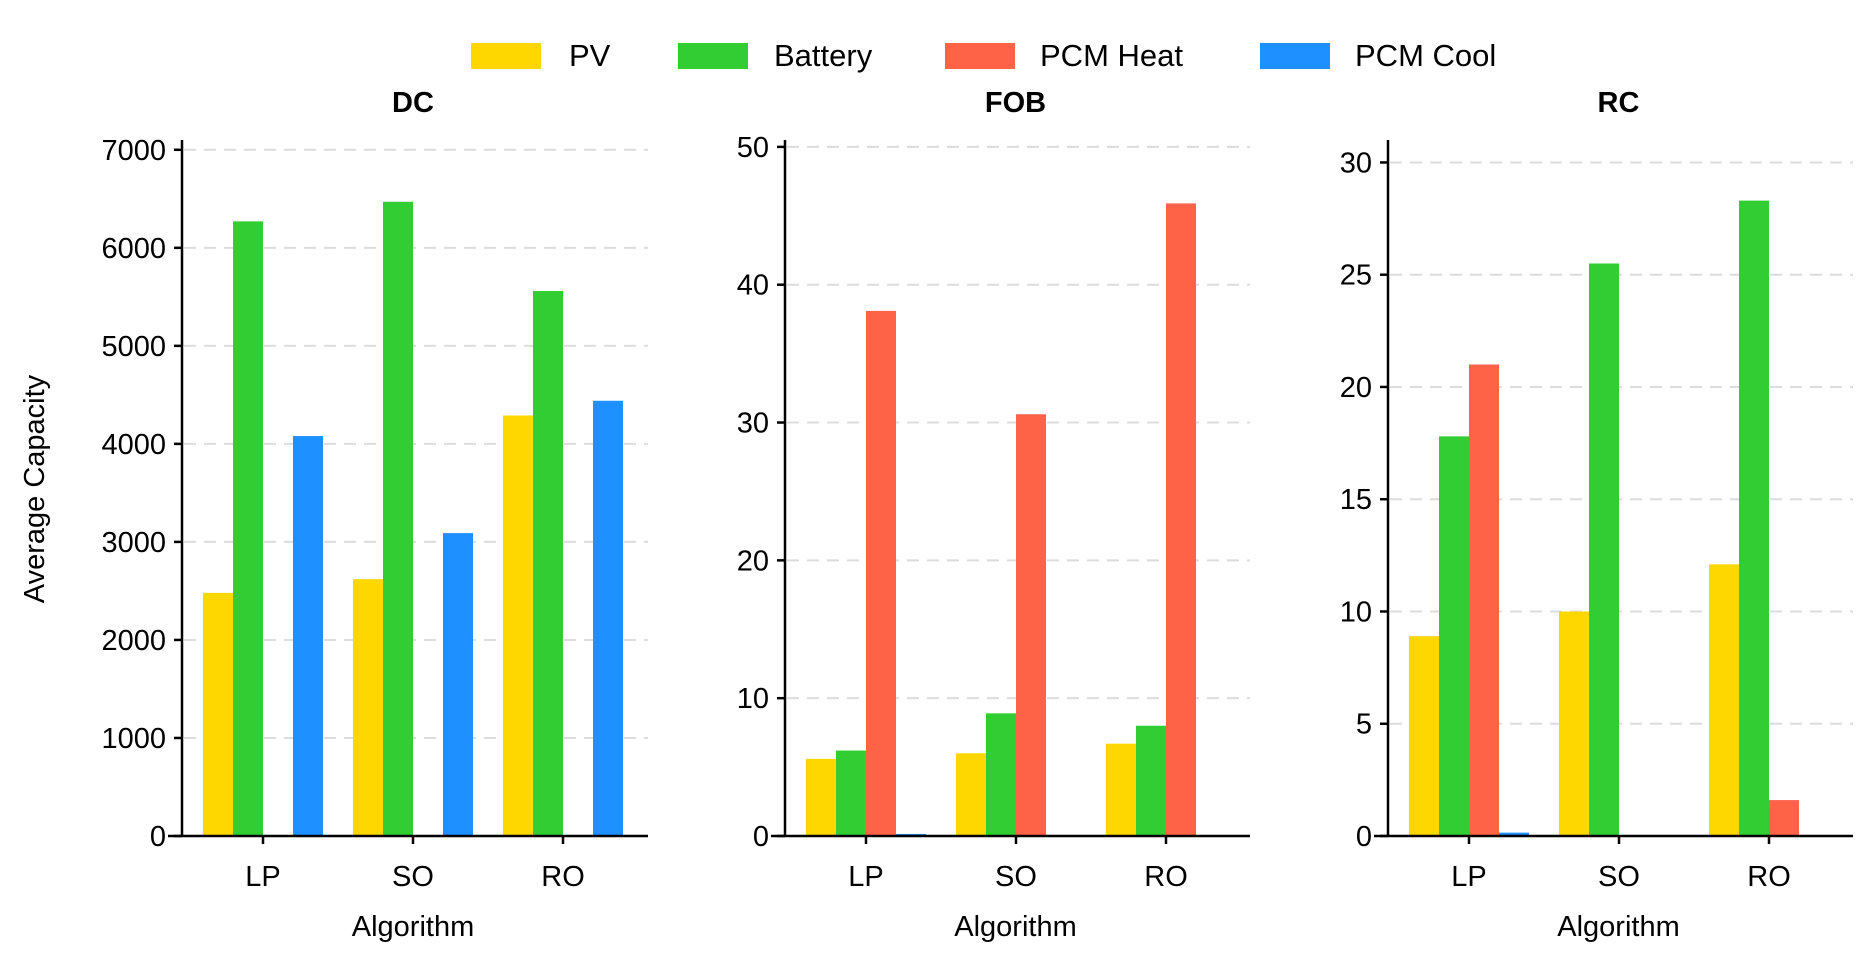 The height and width of the screenshot is (970, 1876). Describe the element at coordinates (761, 837) in the screenshot. I see `panel-fob-ytick-label-0: 0` at that location.